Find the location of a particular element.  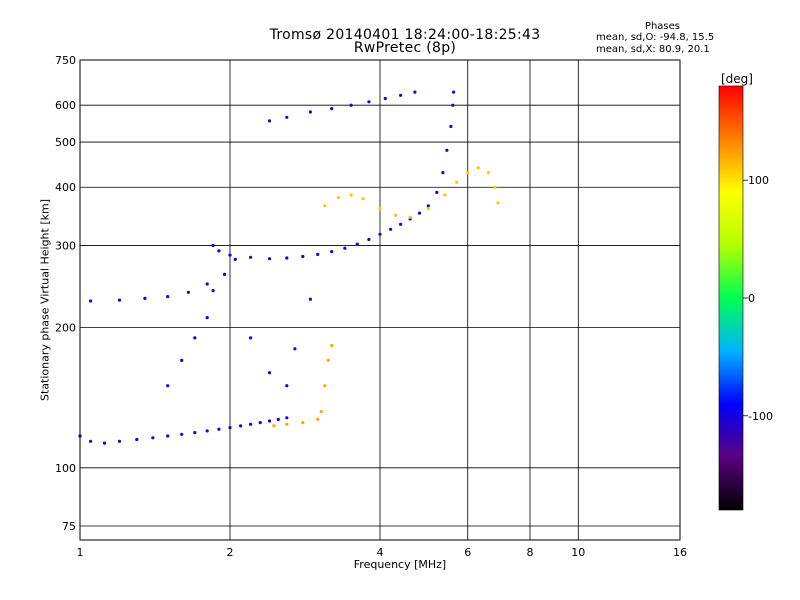

colorbar-ticks: 100 0 -100 is located at coordinates (758, 298).